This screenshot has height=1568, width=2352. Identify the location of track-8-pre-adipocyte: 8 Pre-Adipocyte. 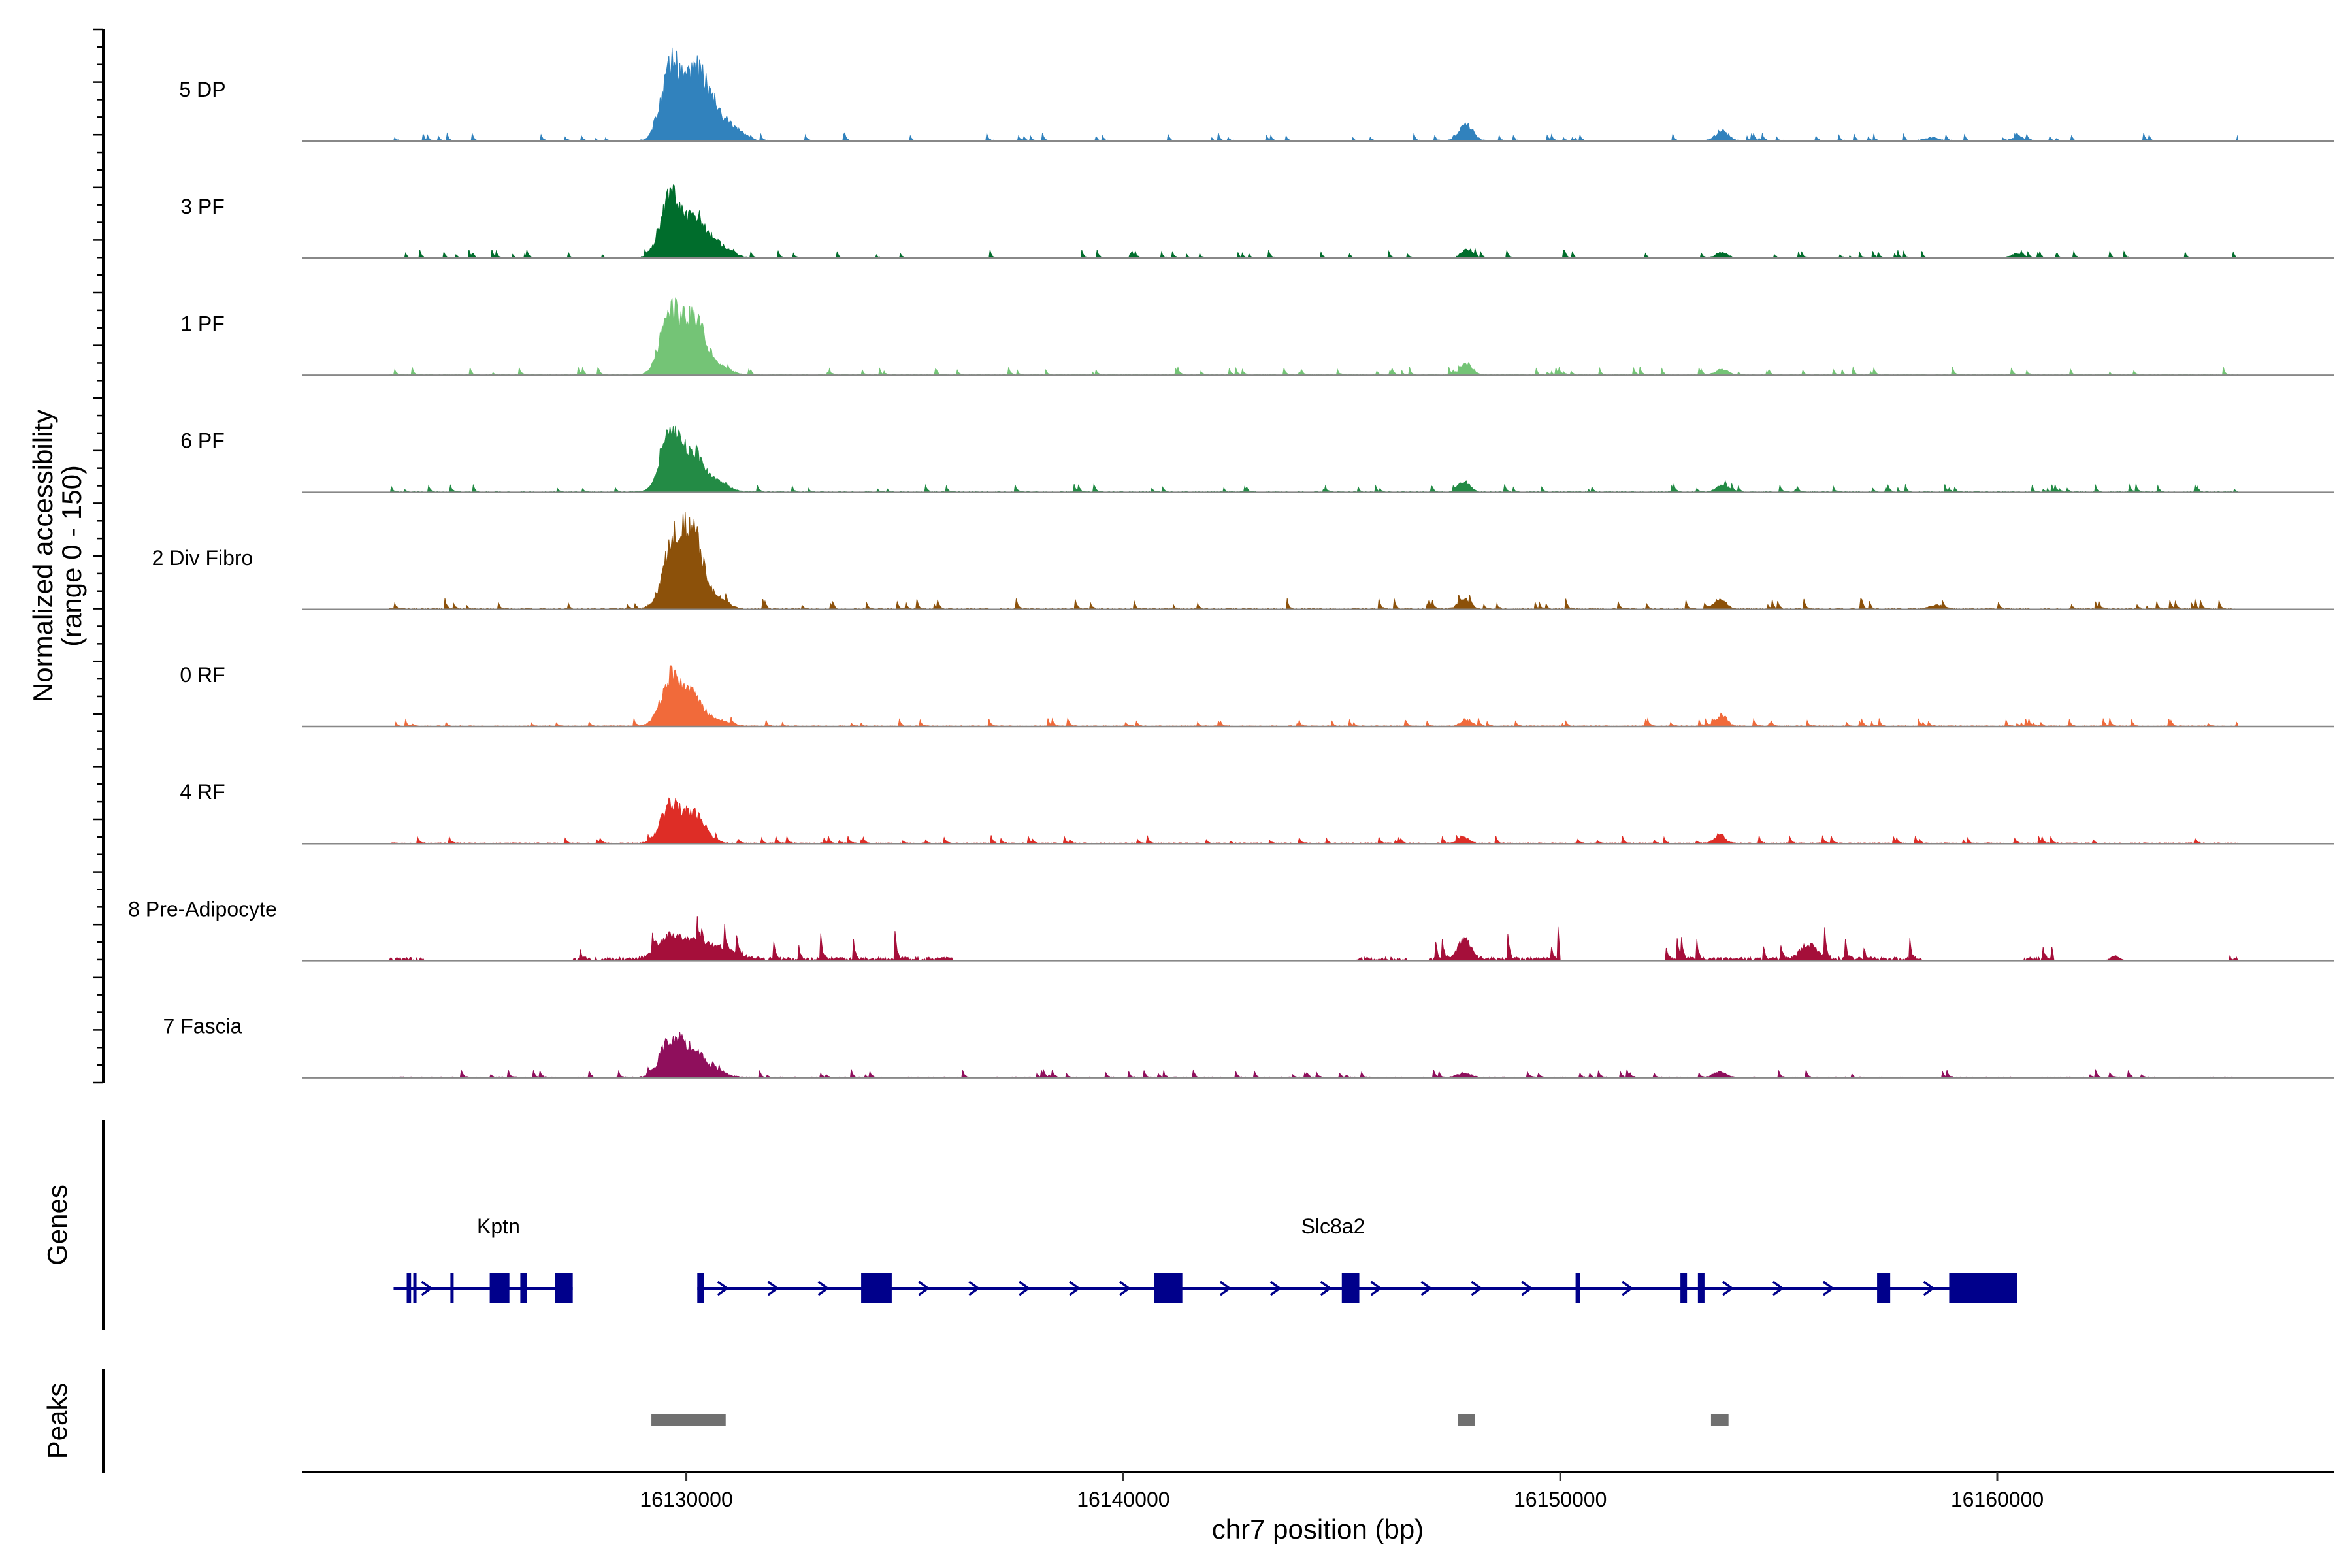
(1231, 929).